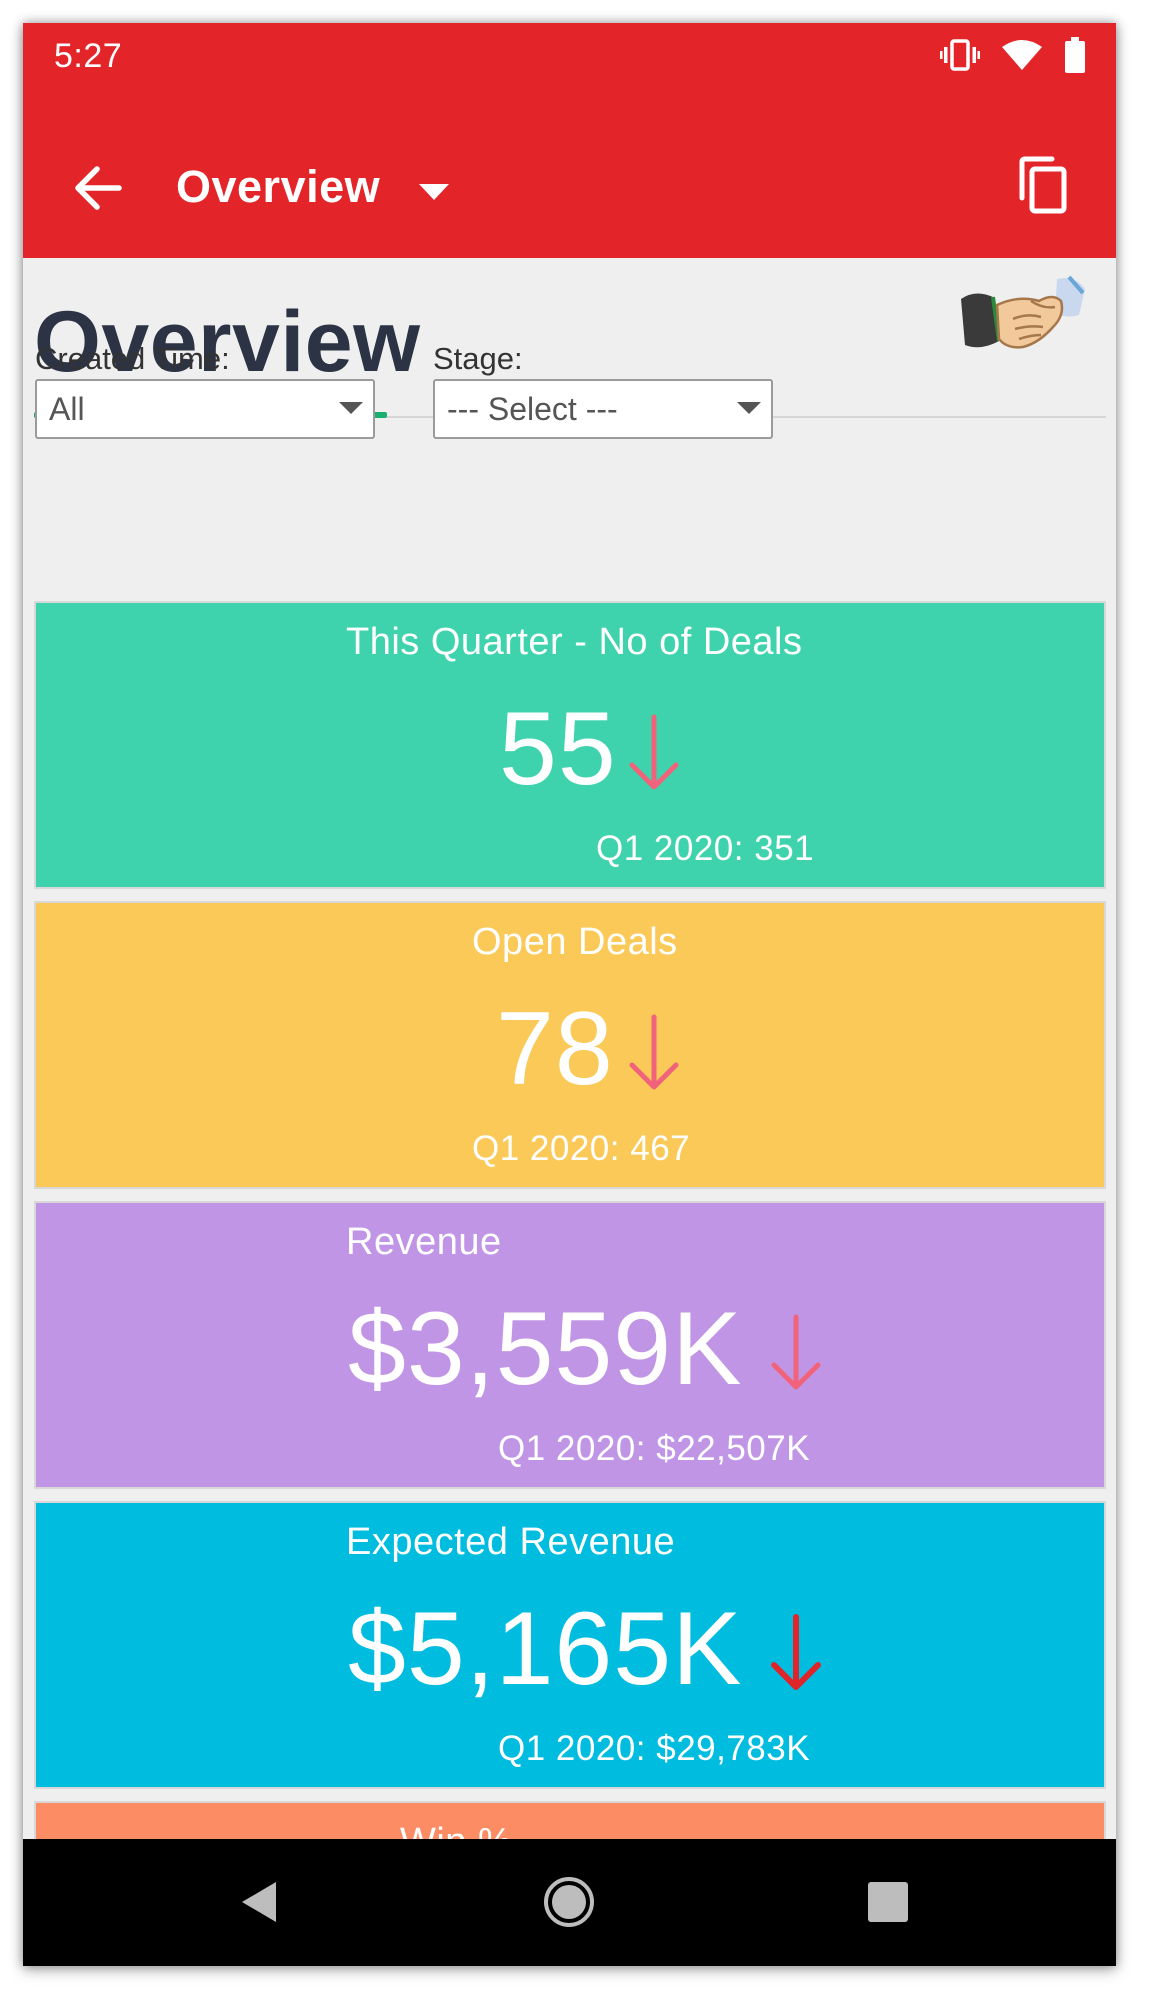 This screenshot has width=1150, height=2000. Describe the element at coordinates (478, 358) in the screenshot. I see `stage-label: Stage:` at that location.